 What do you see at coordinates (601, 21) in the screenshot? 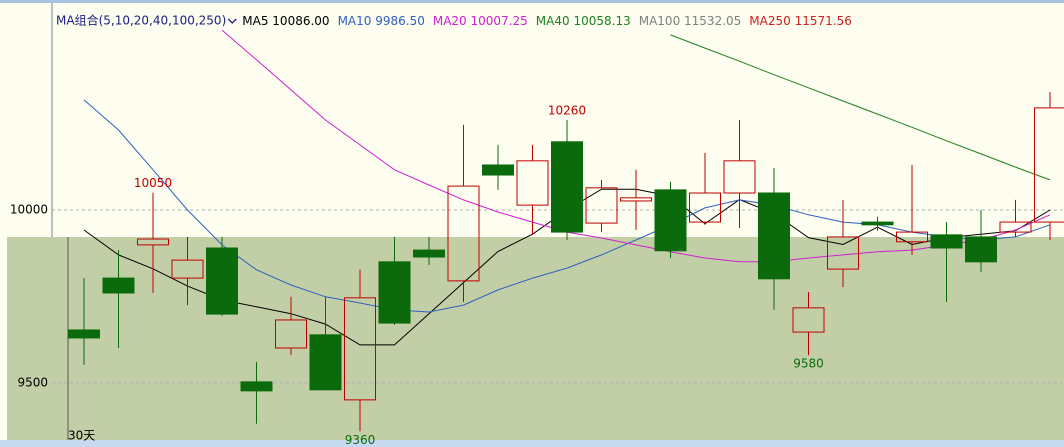
I see `legend-value: 10058.13` at bounding box center [601, 21].